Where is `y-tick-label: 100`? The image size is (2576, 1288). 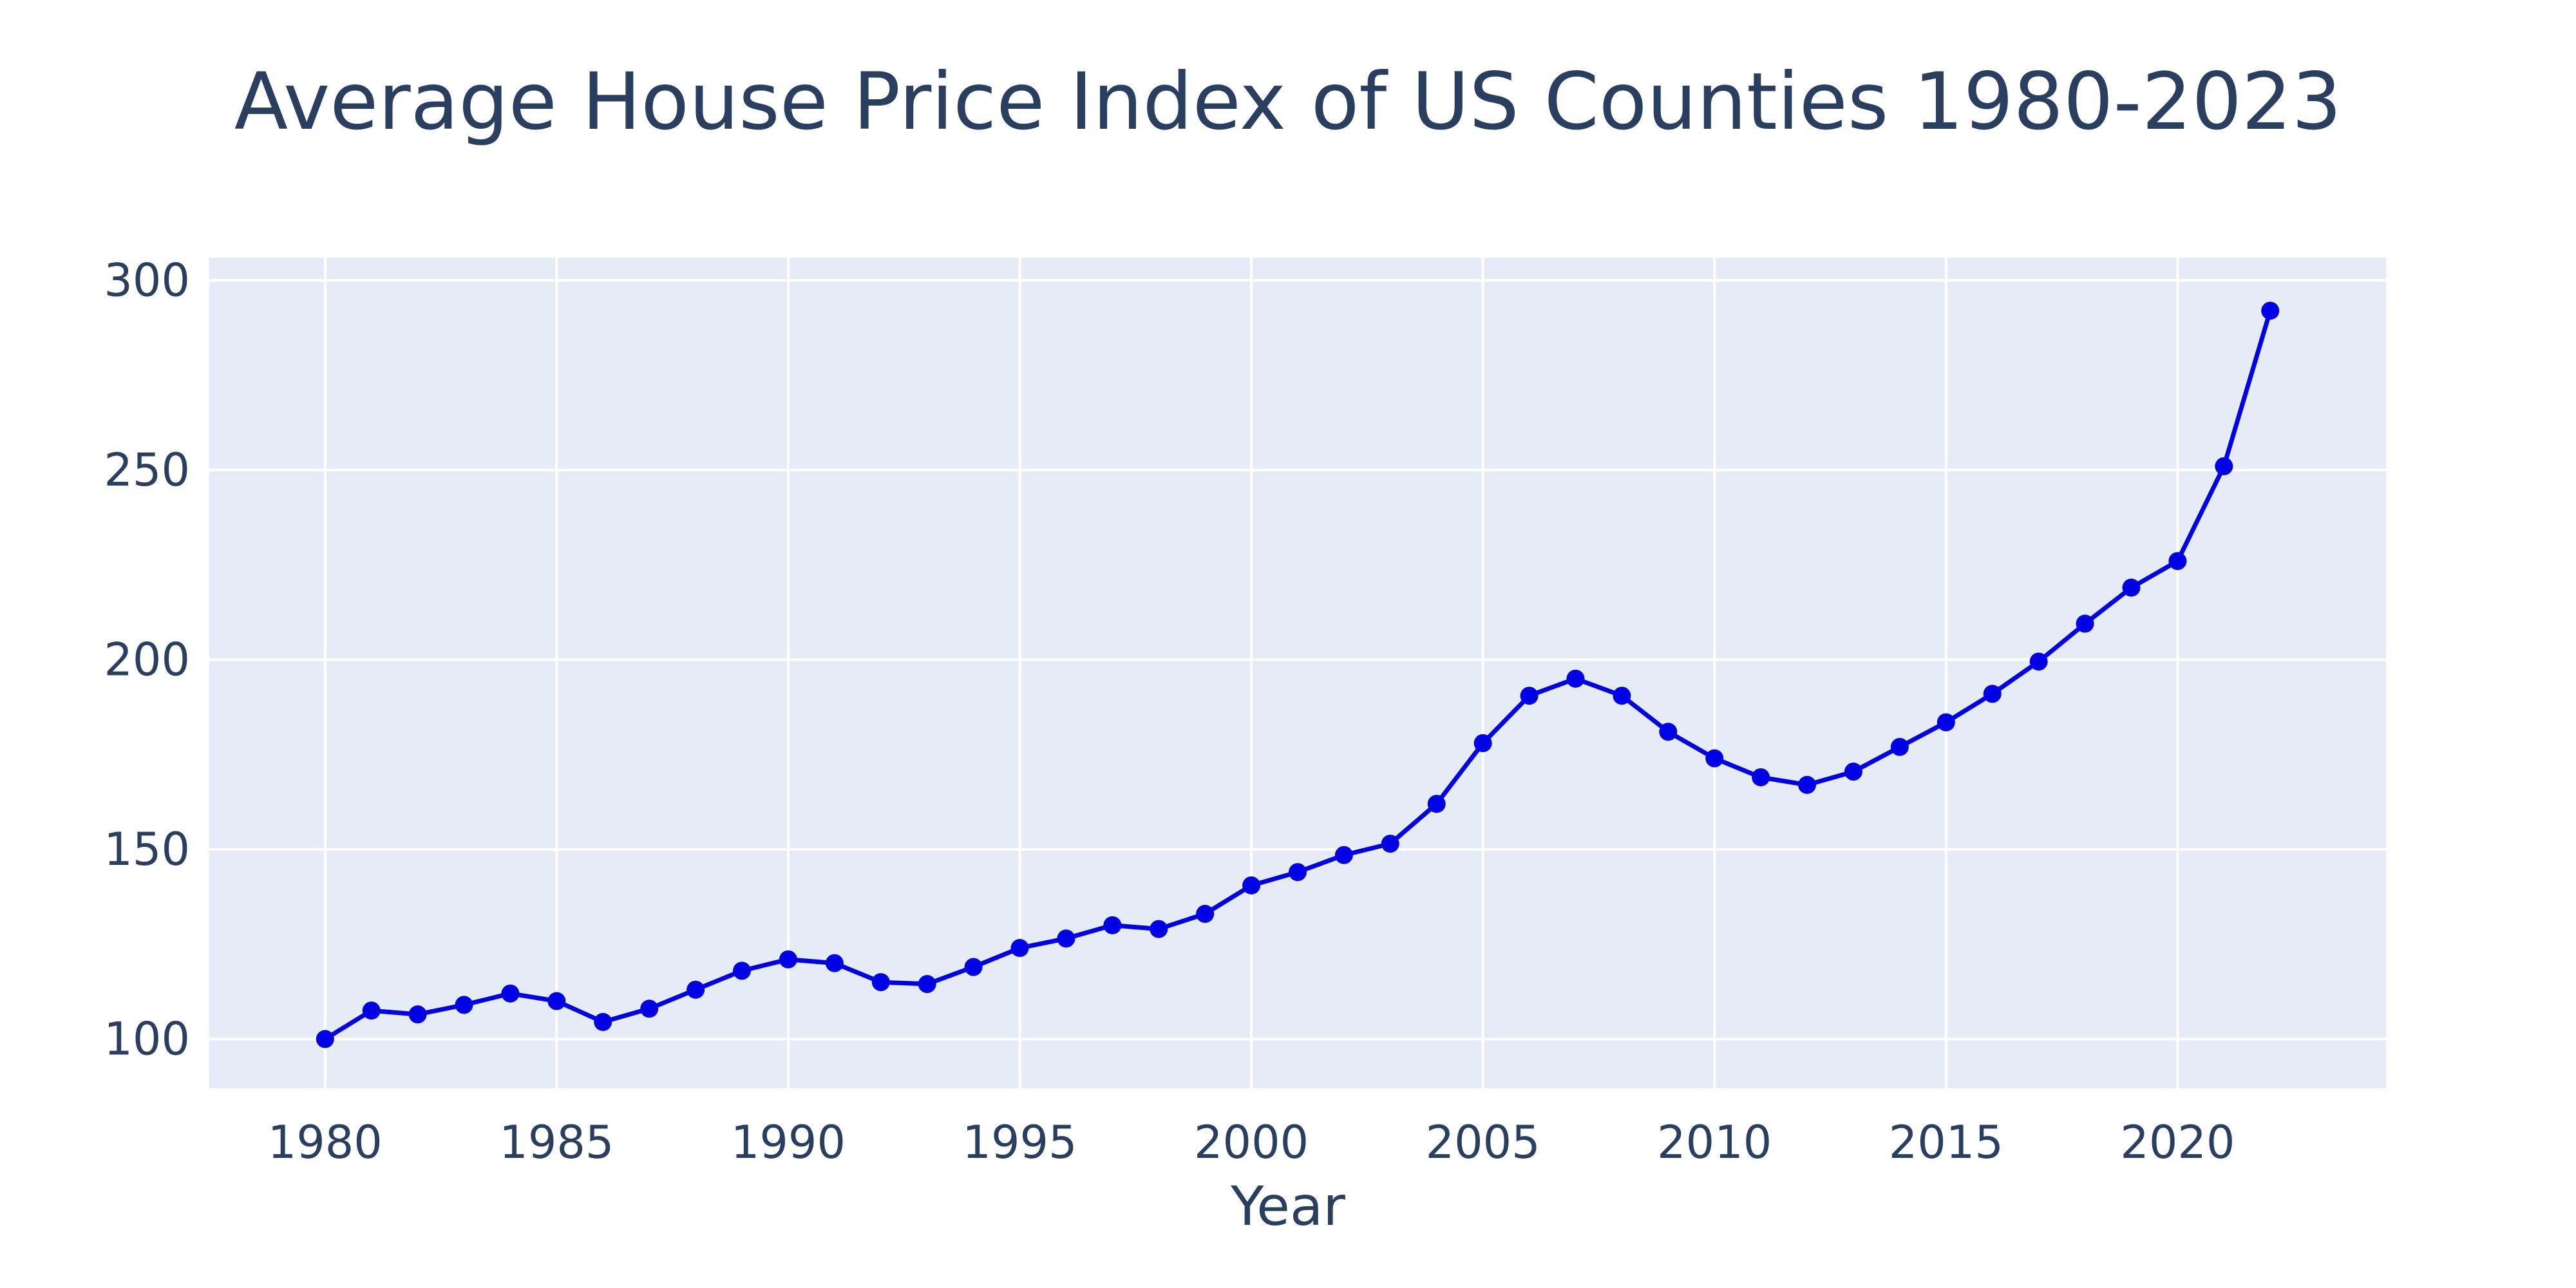
y-tick-label: 100 is located at coordinates (147, 1038).